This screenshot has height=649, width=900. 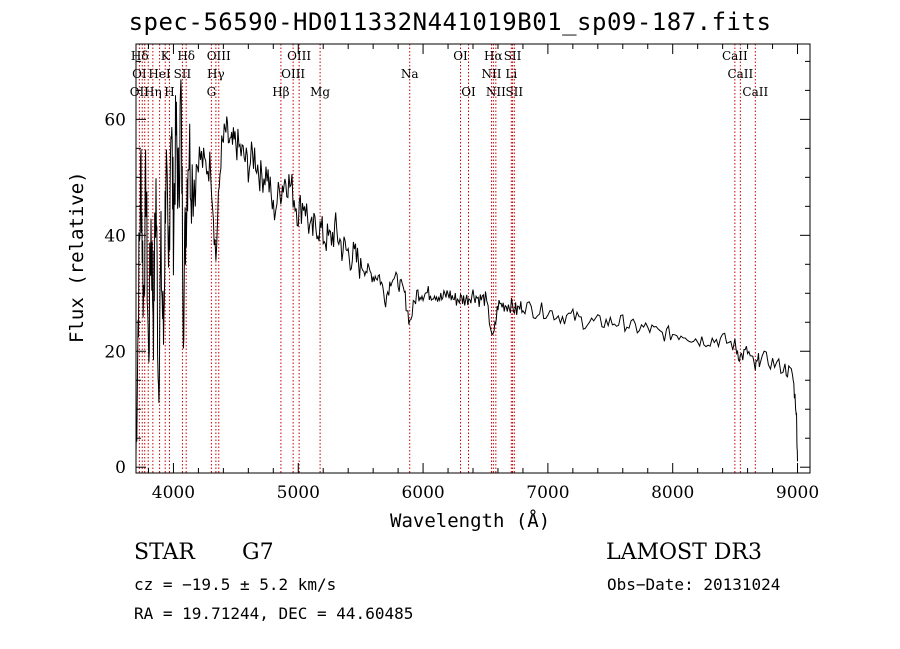 What do you see at coordinates (258, 552) in the screenshot?
I see `subclass-label: G7` at bounding box center [258, 552].